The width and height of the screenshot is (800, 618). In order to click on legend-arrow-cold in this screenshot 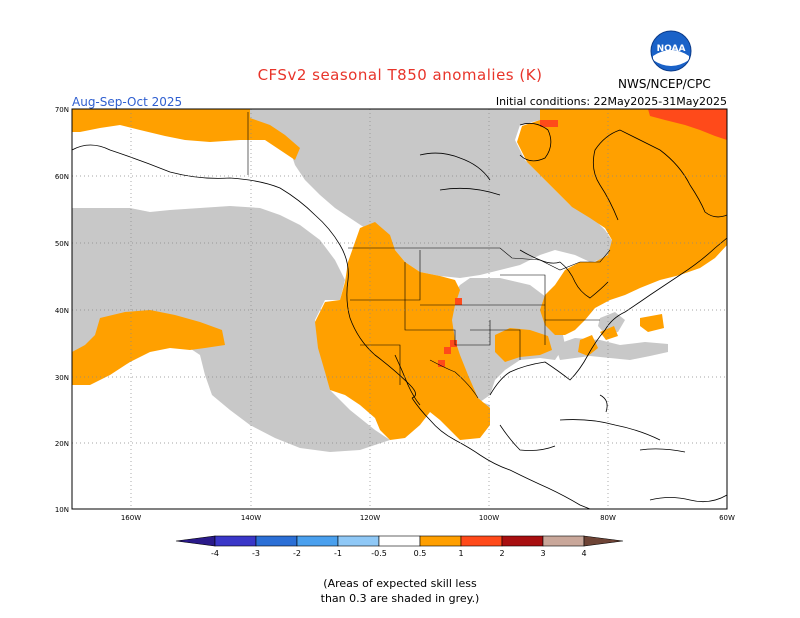, I will do `click(195, 541)`.